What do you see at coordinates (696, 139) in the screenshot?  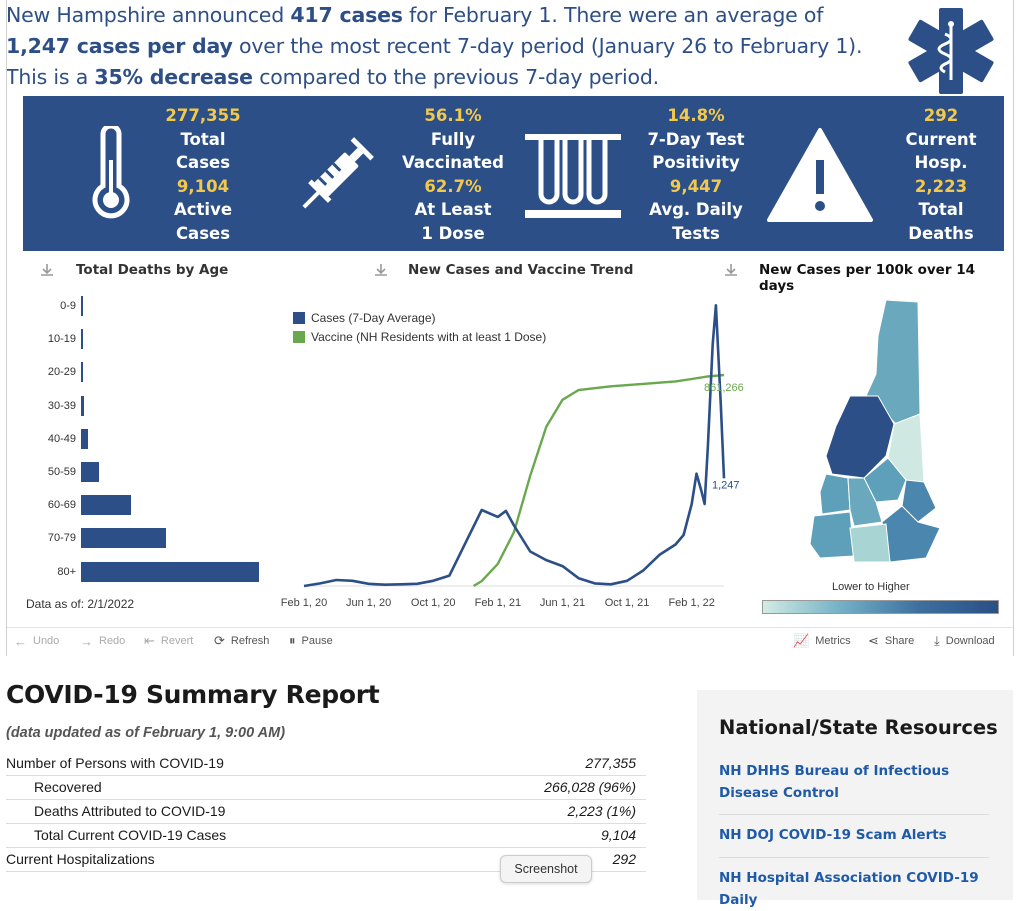 I see `stat-label: 7-Day Test` at bounding box center [696, 139].